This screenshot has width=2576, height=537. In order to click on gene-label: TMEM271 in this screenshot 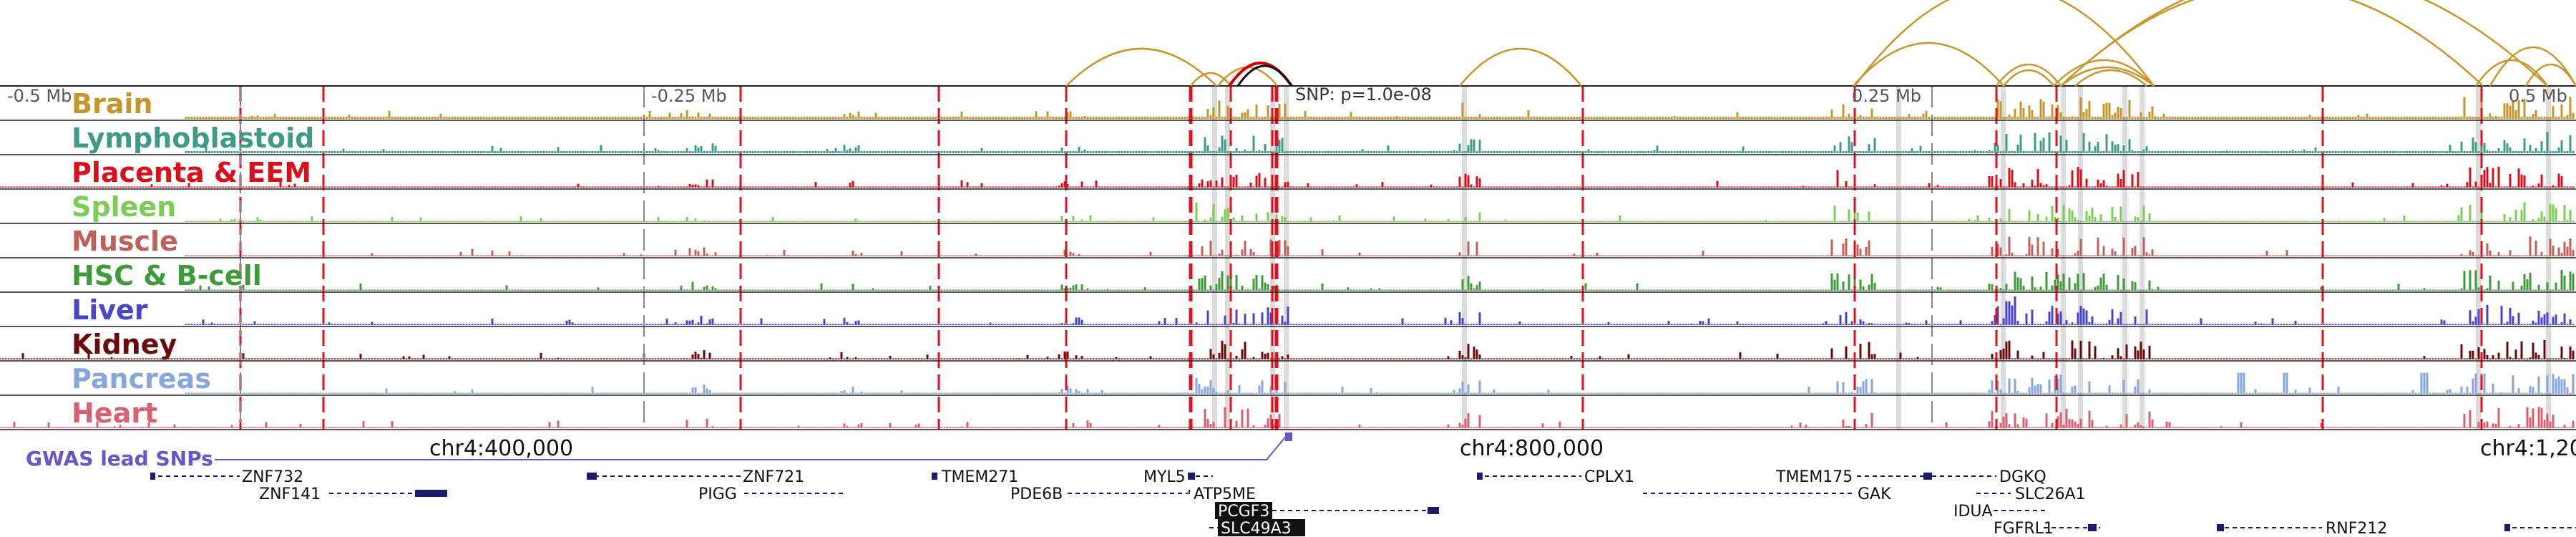, I will do `click(979, 477)`.